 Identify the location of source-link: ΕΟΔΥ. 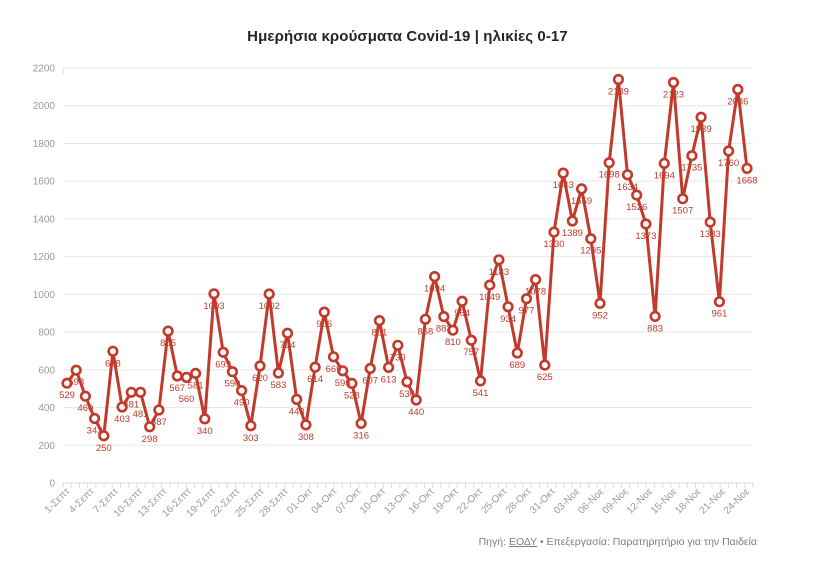
(522, 542).